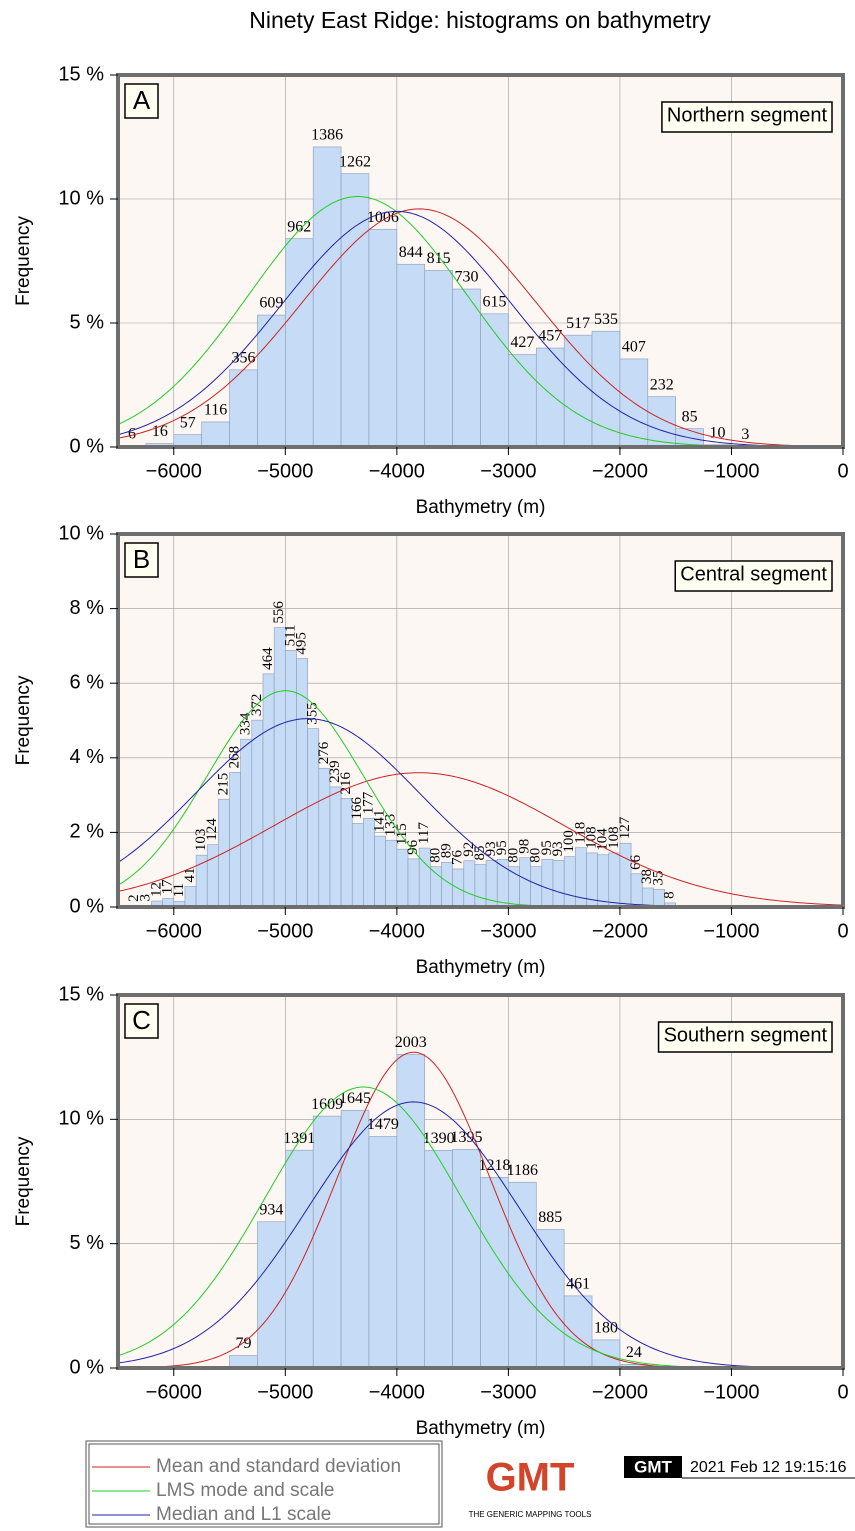  I want to click on count-label: 556, so click(279, 612).